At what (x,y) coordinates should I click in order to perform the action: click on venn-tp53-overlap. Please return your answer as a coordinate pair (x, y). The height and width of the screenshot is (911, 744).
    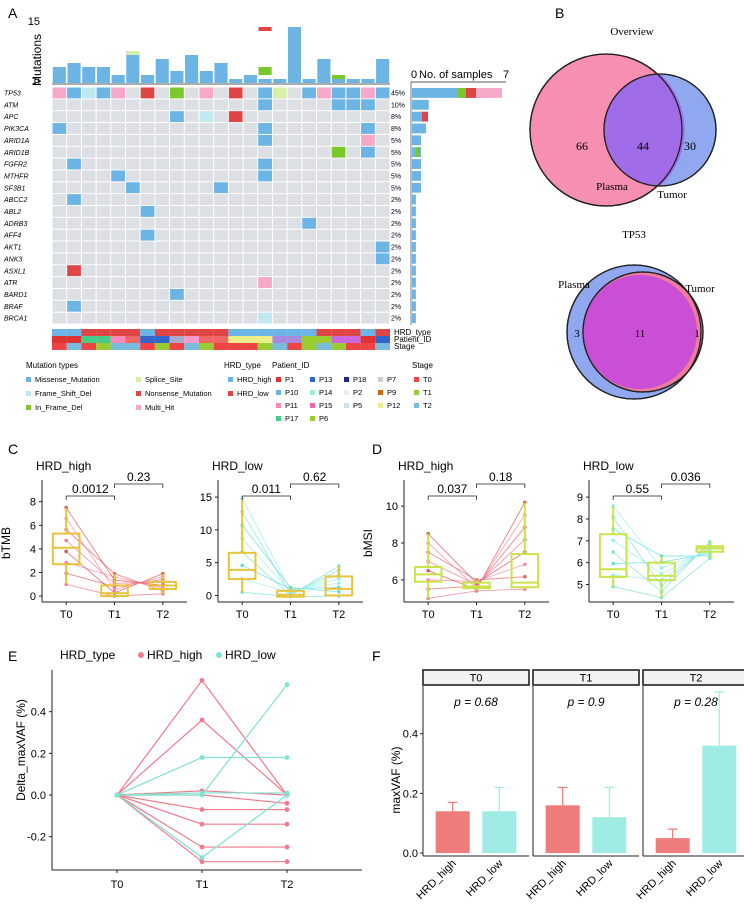
    Looking at the image, I should click on (640, 332).